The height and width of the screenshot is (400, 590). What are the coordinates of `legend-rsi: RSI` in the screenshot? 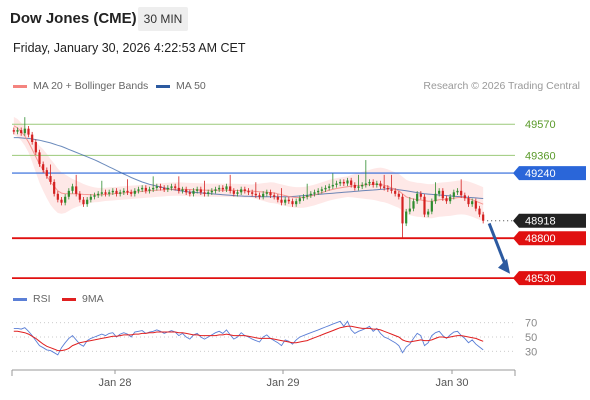 It's located at (32, 299).